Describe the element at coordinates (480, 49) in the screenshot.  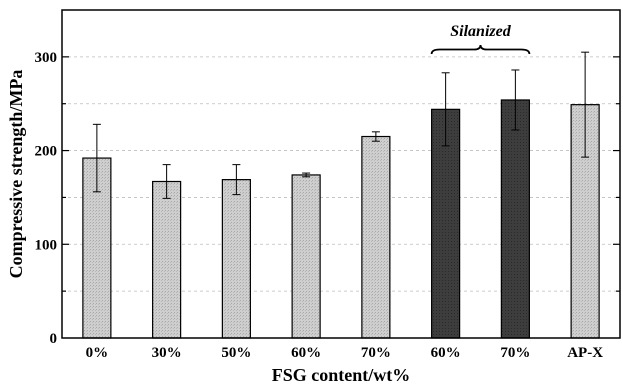
I see `annotation-brace` at that location.